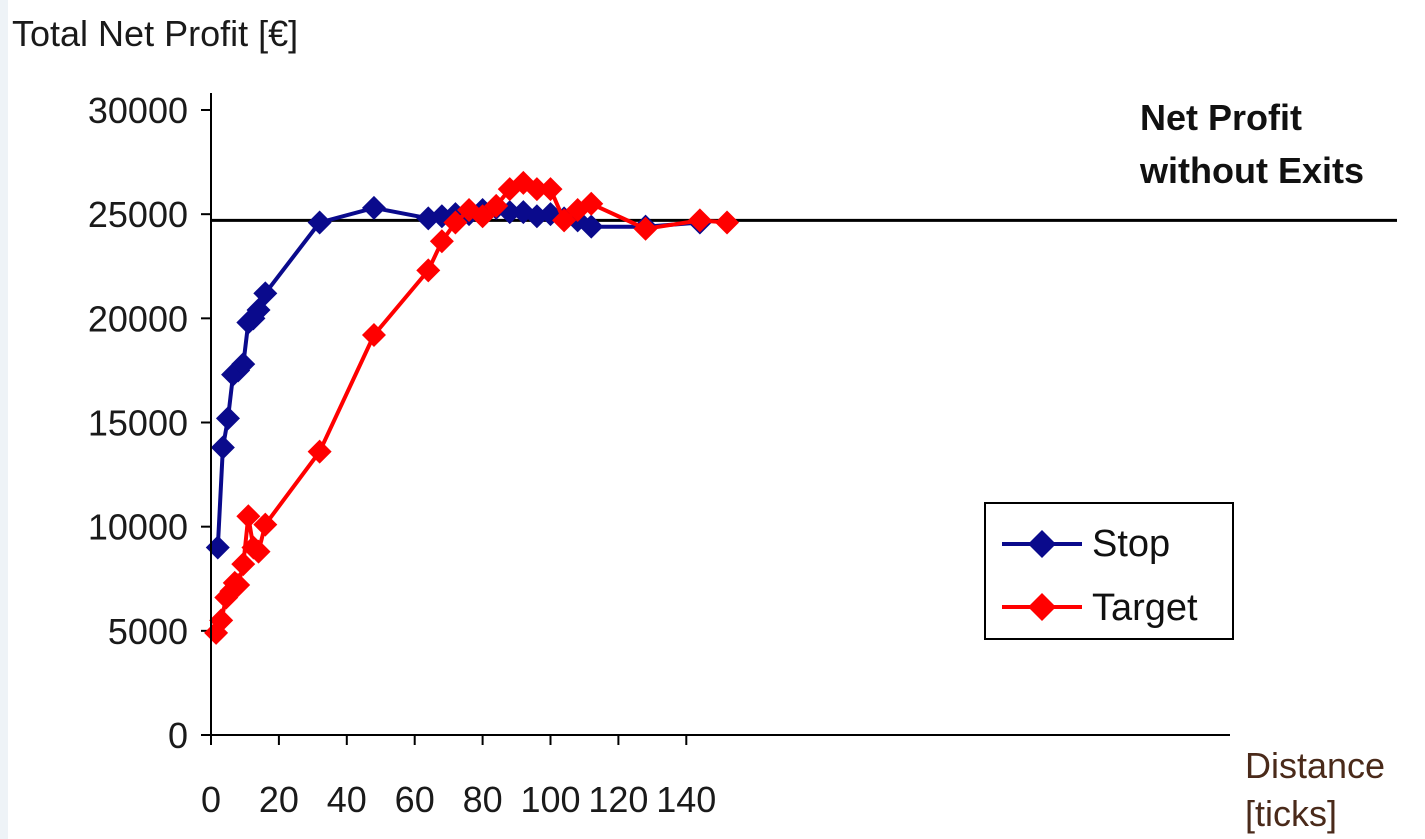  I want to click on y-tick-label: 5000, so click(148, 631).